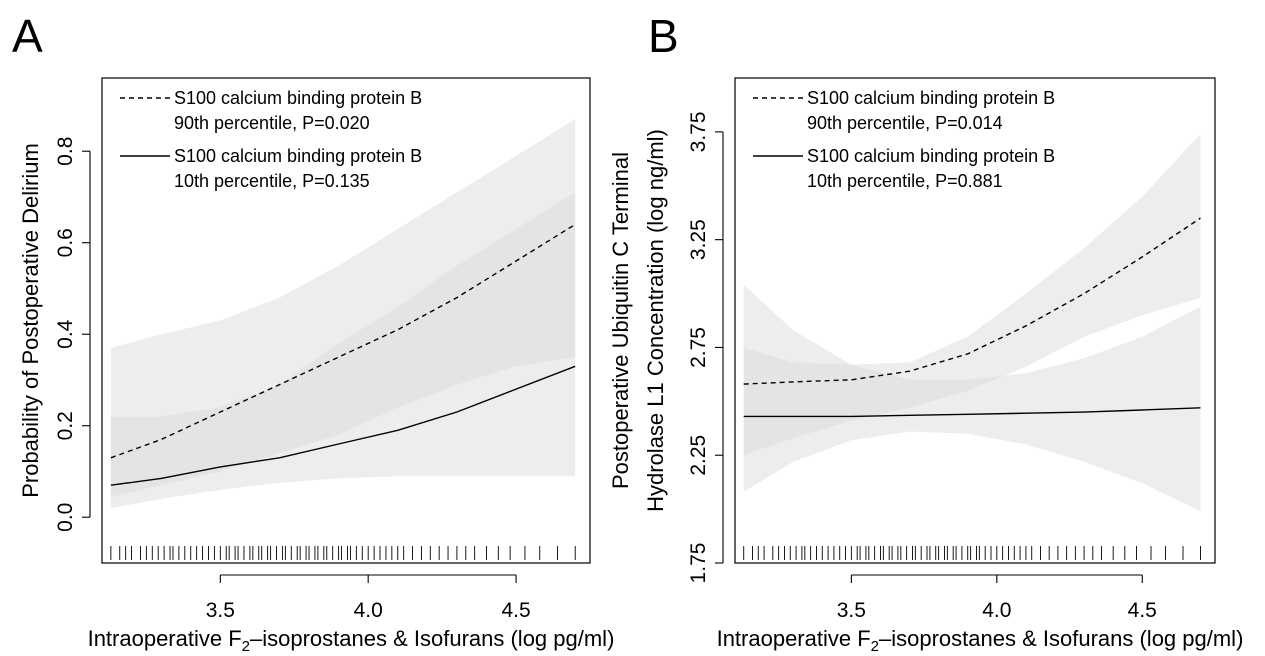 The image size is (1265, 656). I want to click on panel-a-x-tick-label: 3.5, so click(220, 610).